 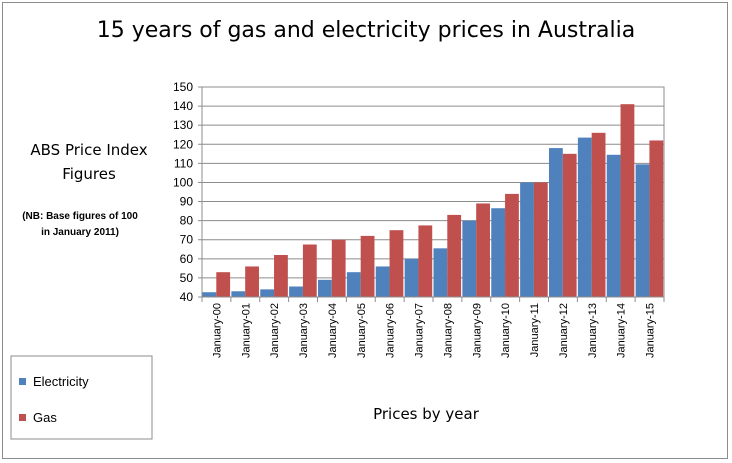 What do you see at coordinates (183, 182) in the screenshot?
I see `y-tick-label: 100` at bounding box center [183, 182].